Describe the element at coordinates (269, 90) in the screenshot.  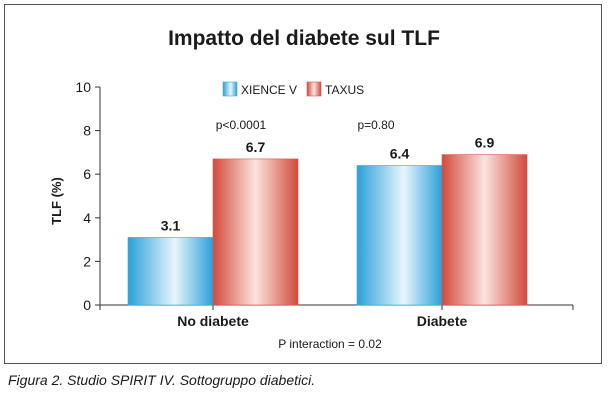
I see `legend-xience-v-label: XIENCE V` at that location.